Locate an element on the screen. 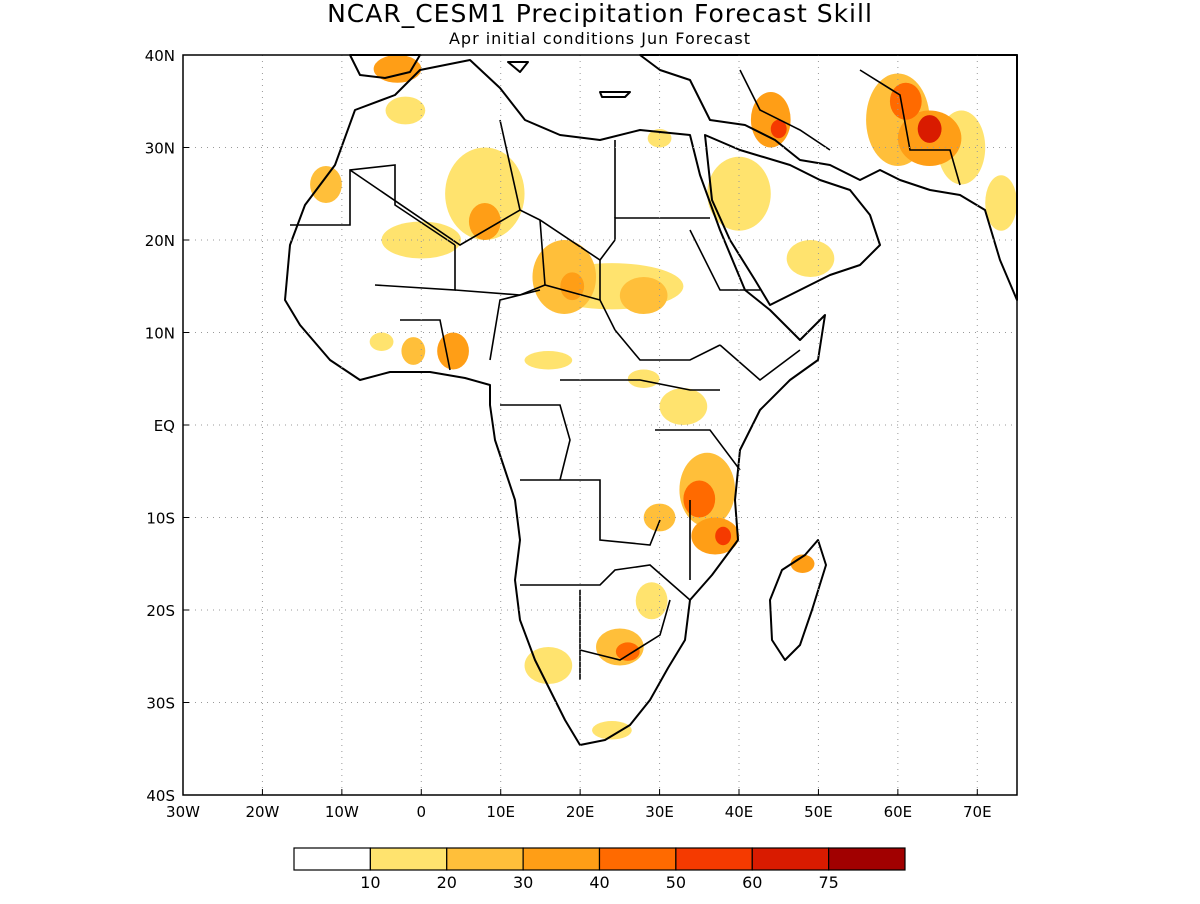  border-ghana is located at coordinates (425, 345).